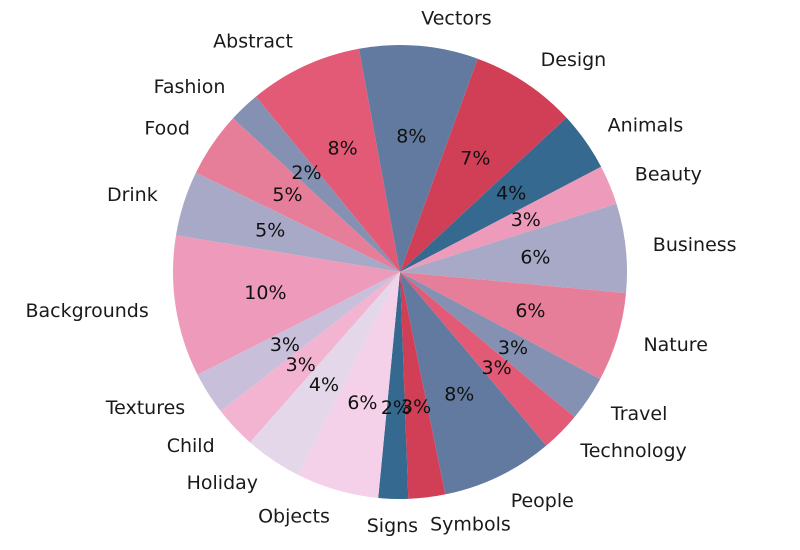  What do you see at coordinates (411, 136) in the screenshot?
I see `percent-label-vectors: 8%` at bounding box center [411, 136].